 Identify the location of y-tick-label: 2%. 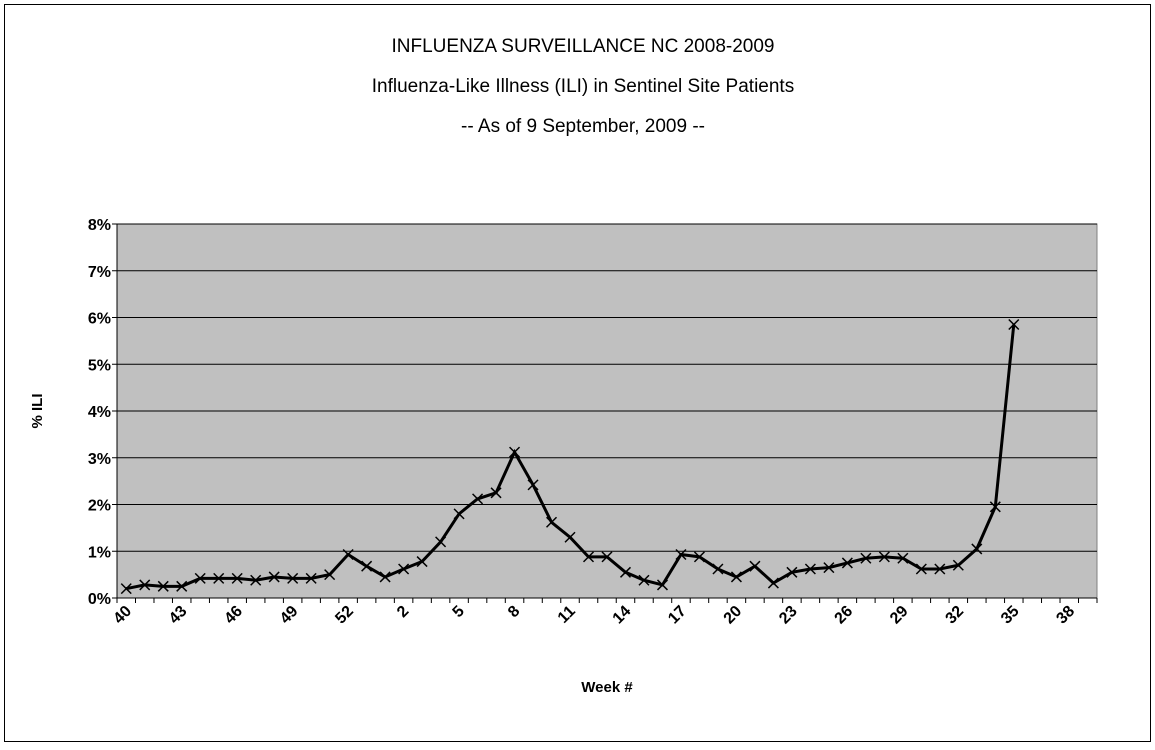
(99, 506).